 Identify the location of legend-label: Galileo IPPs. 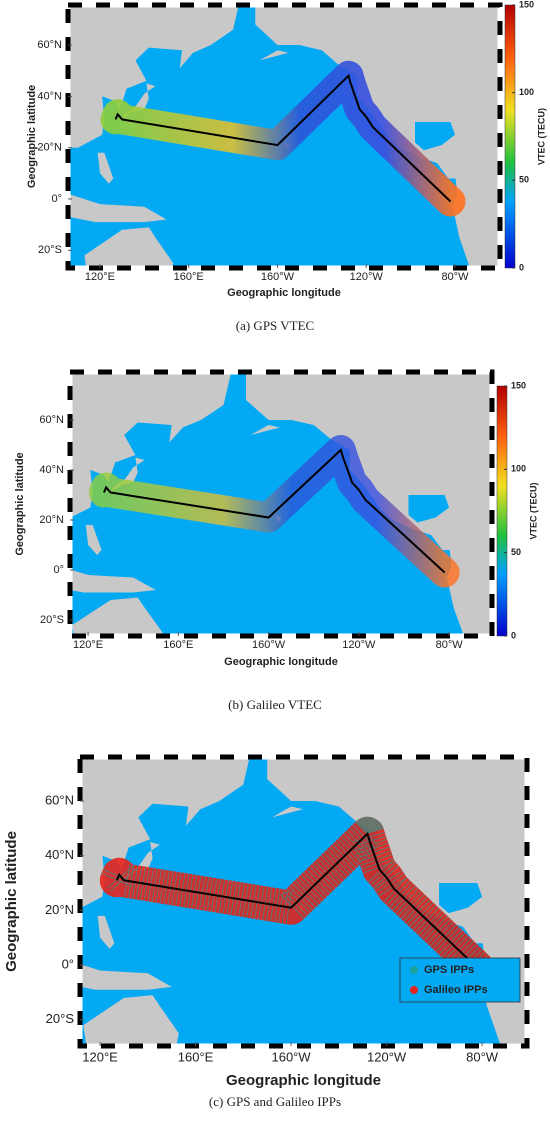
(456, 990).